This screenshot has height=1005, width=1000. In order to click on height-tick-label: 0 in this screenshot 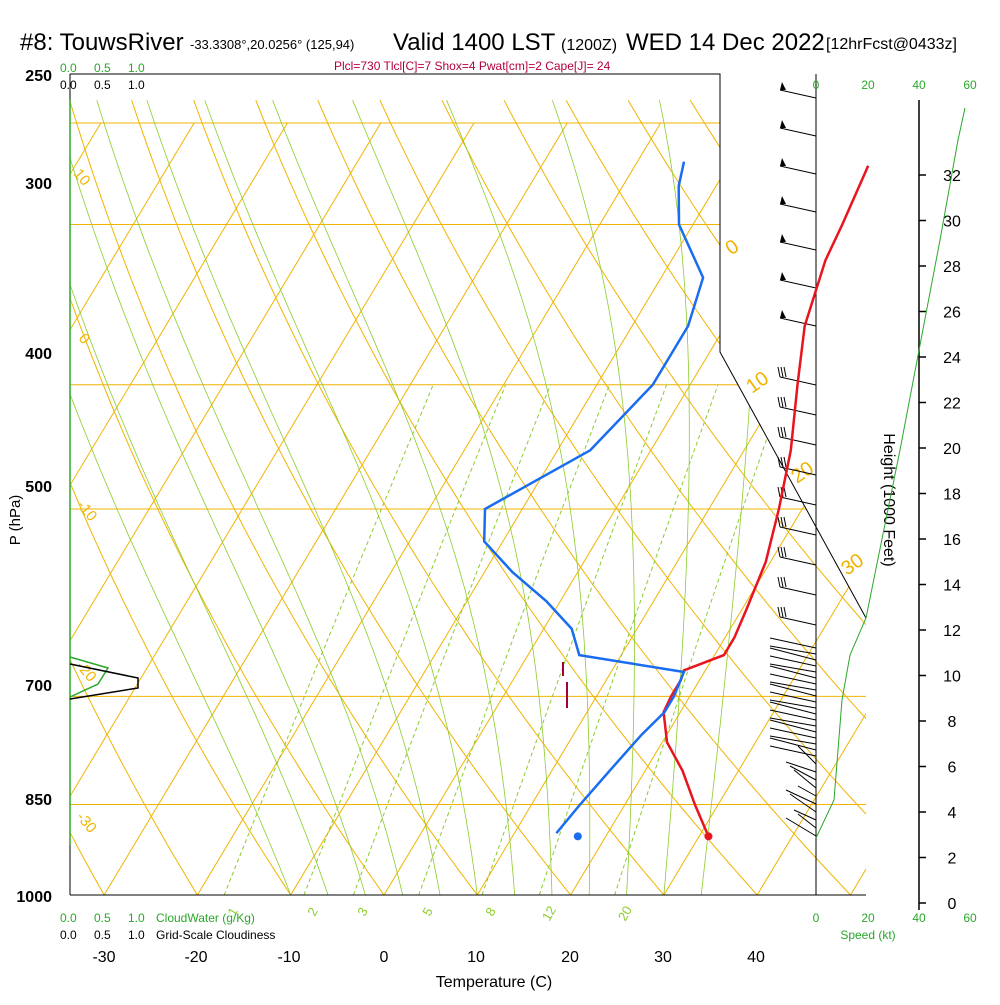, I will do `click(952, 904)`.